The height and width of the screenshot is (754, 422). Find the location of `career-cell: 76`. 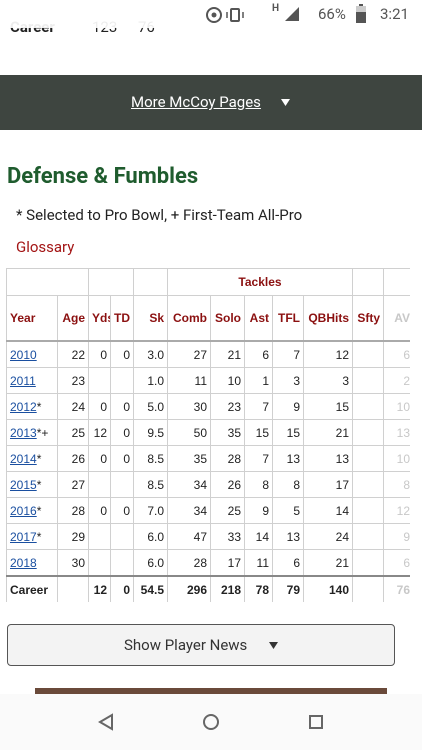

career-cell: 76 is located at coordinates (396, 588).